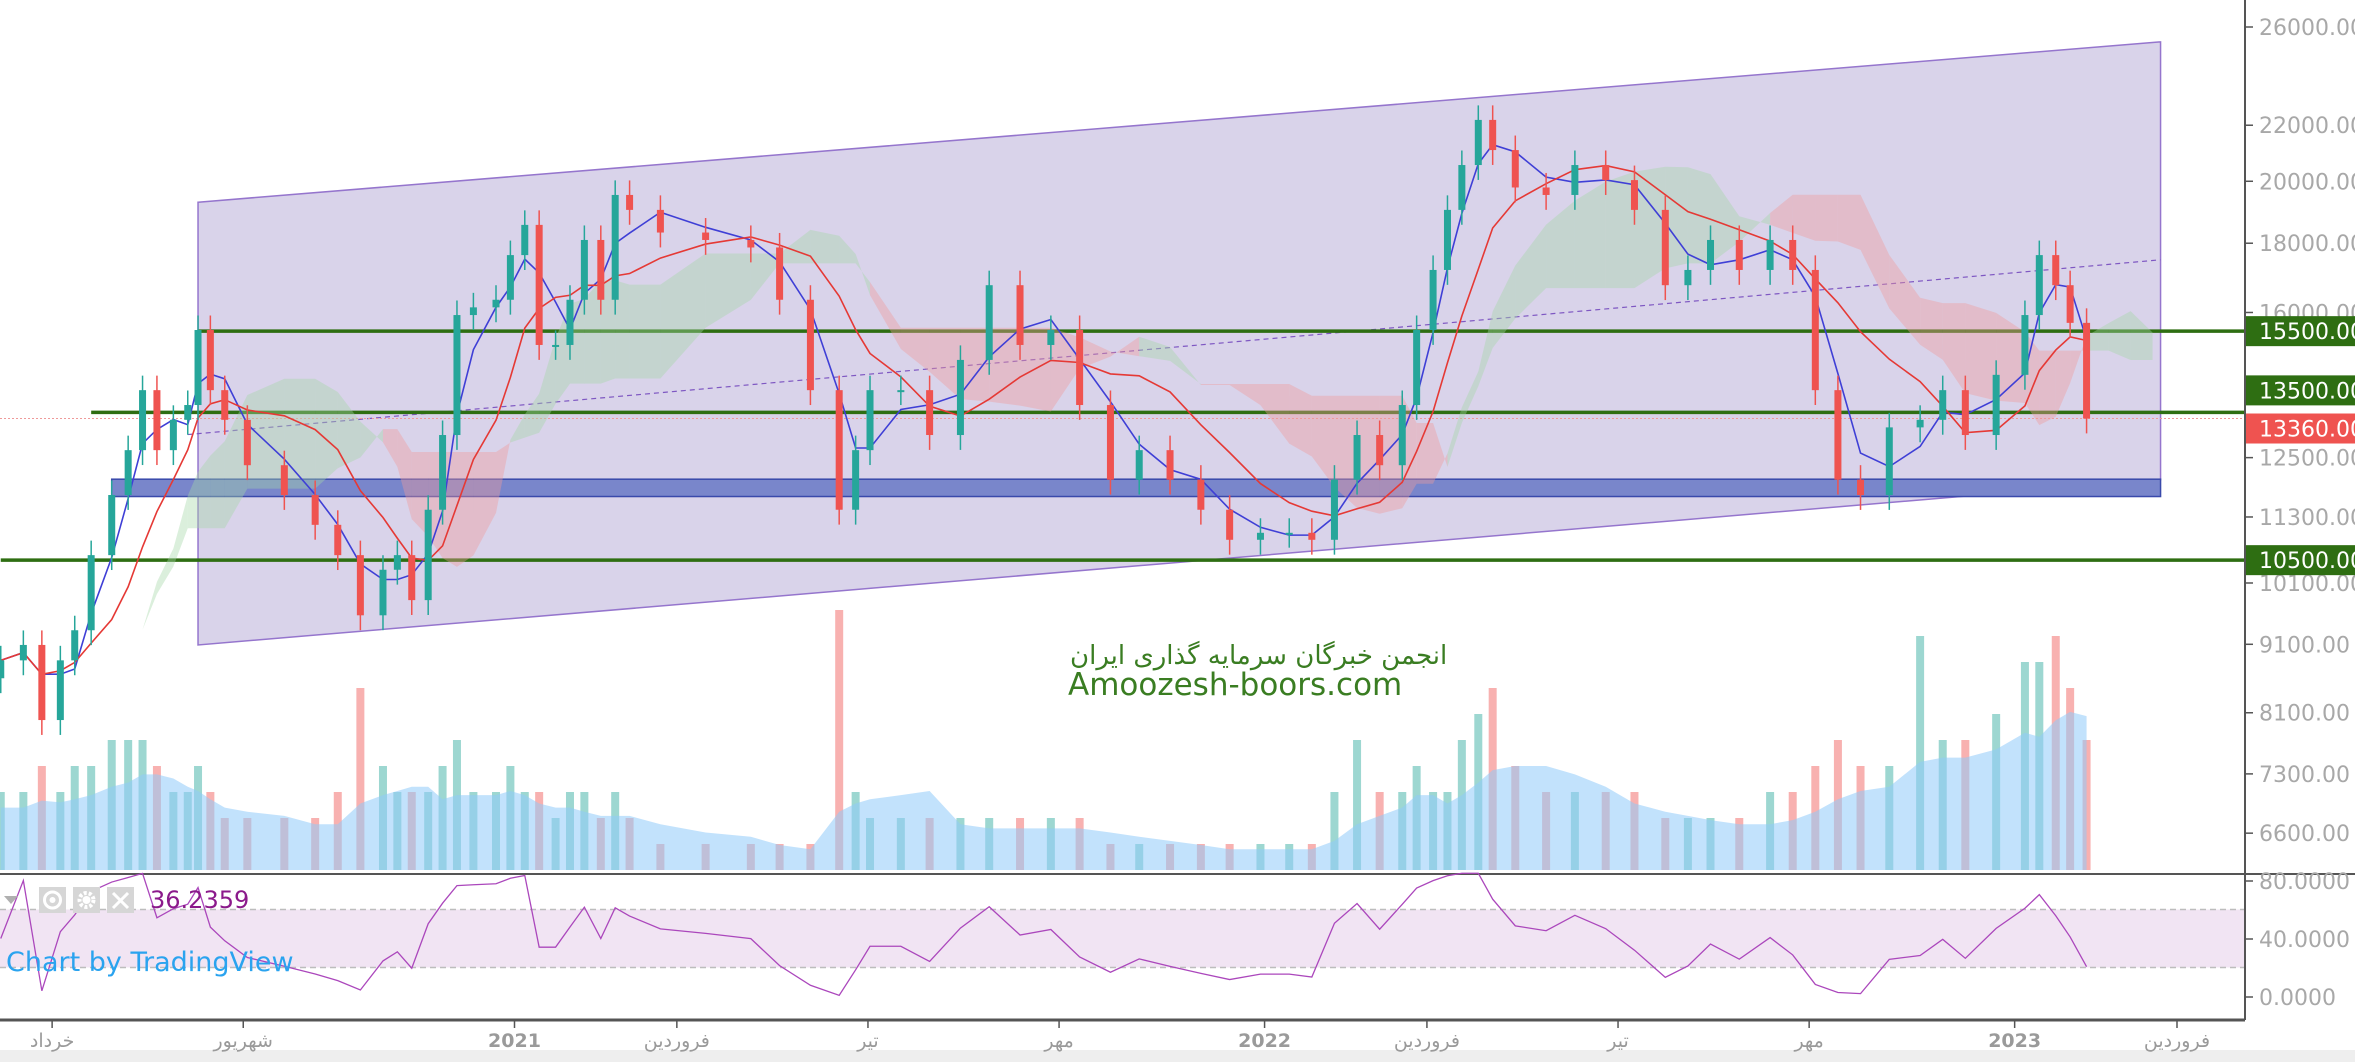  I want to click on gear-icon, so click(86, 900).